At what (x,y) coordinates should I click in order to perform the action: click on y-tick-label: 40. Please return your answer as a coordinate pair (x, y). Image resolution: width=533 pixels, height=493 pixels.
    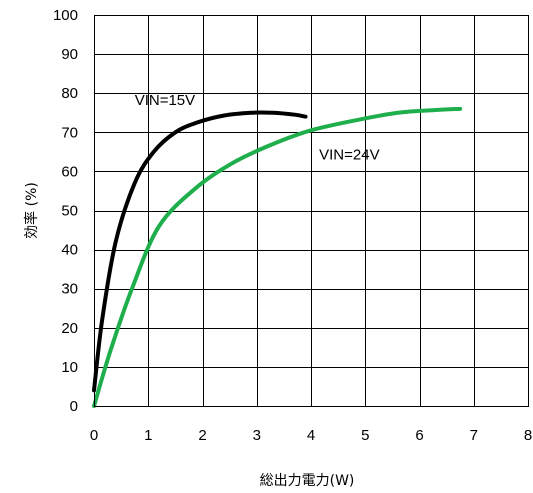
    Looking at the image, I should click on (69, 250).